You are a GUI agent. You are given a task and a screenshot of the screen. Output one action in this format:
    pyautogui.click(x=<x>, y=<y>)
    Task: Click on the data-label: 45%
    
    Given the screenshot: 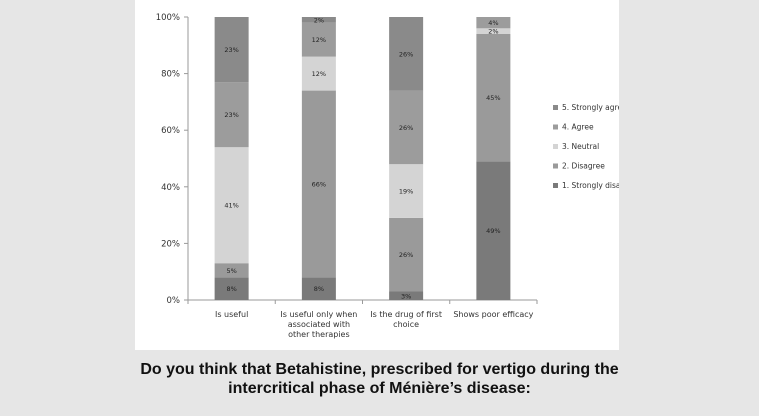 What is the action you would take?
    pyautogui.click(x=493, y=98)
    